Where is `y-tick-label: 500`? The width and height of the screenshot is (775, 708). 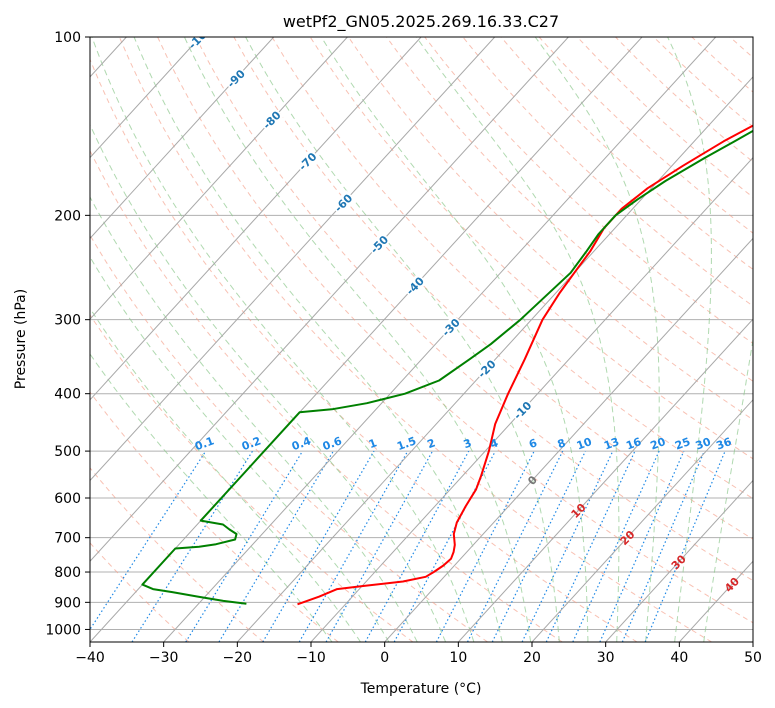 y-tick-label: 500 is located at coordinates (67, 452).